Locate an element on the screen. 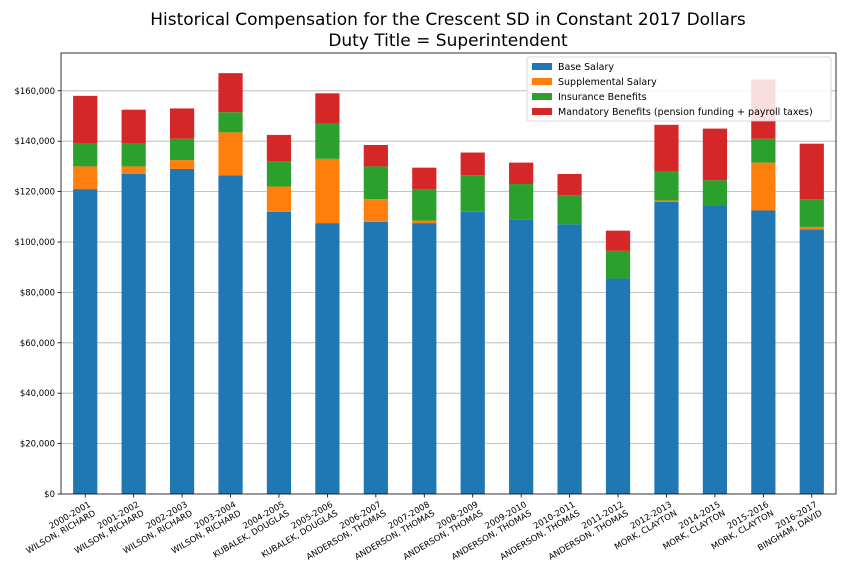  legend-label: Insurance Benefits is located at coordinates (602, 97).